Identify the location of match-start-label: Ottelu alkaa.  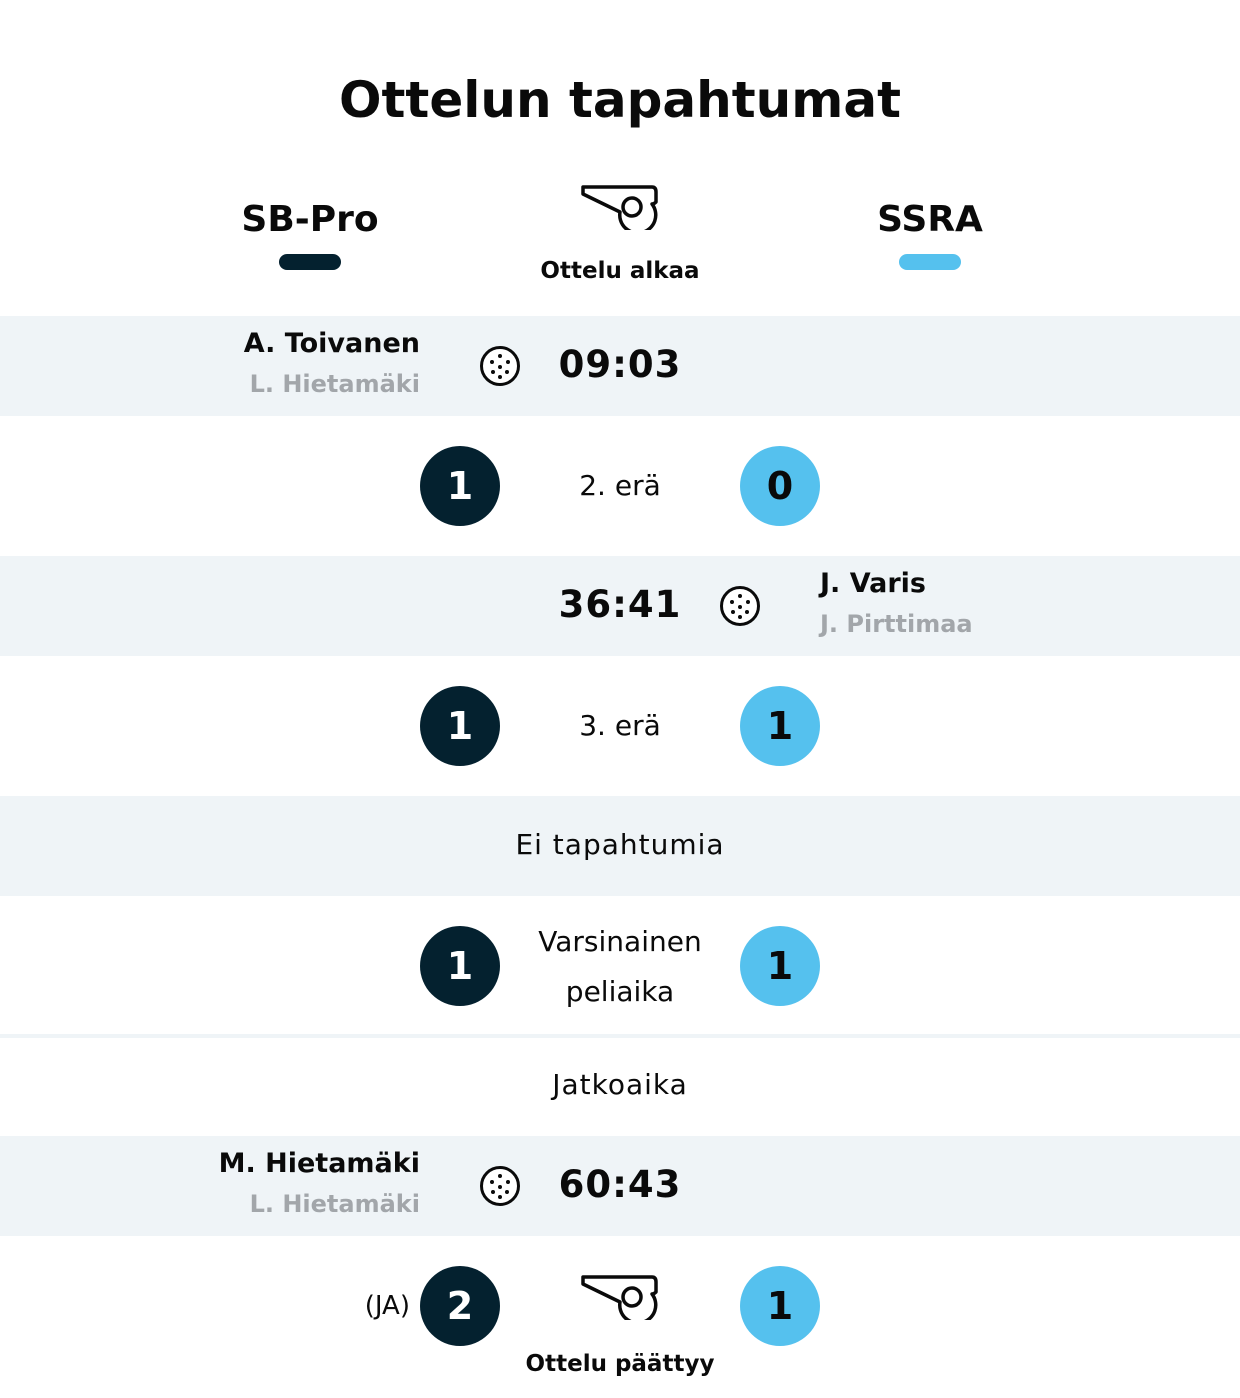
(620, 271).